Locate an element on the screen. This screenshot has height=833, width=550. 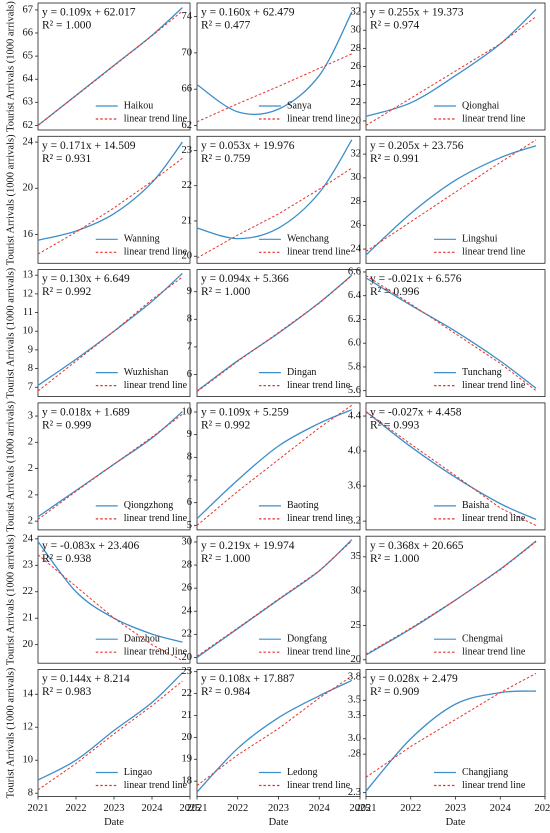
legend-label: Baisha is located at coordinates (476, 505).